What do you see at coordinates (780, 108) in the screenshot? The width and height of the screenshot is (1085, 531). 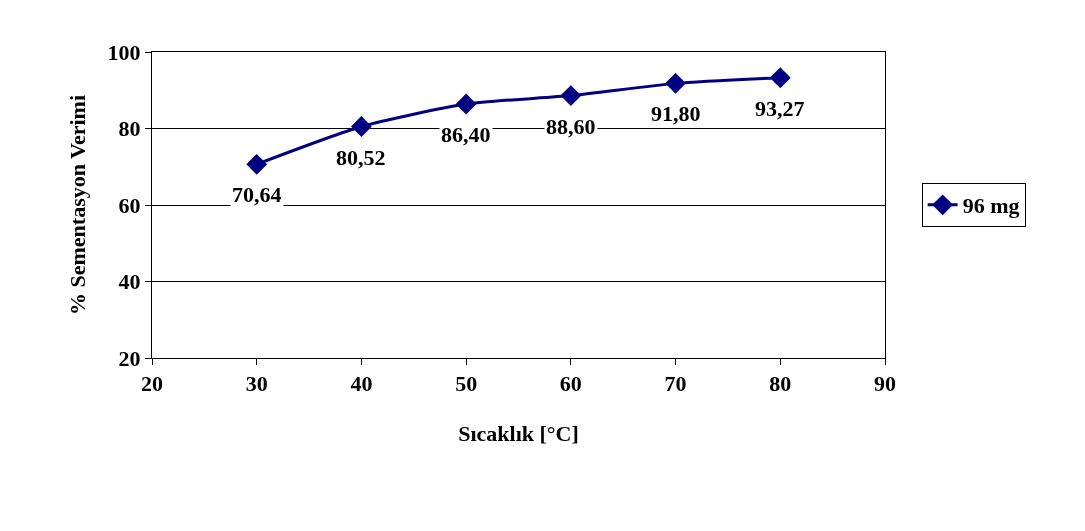 I see `data-label: 93,27` at bounding box center [780, 108].